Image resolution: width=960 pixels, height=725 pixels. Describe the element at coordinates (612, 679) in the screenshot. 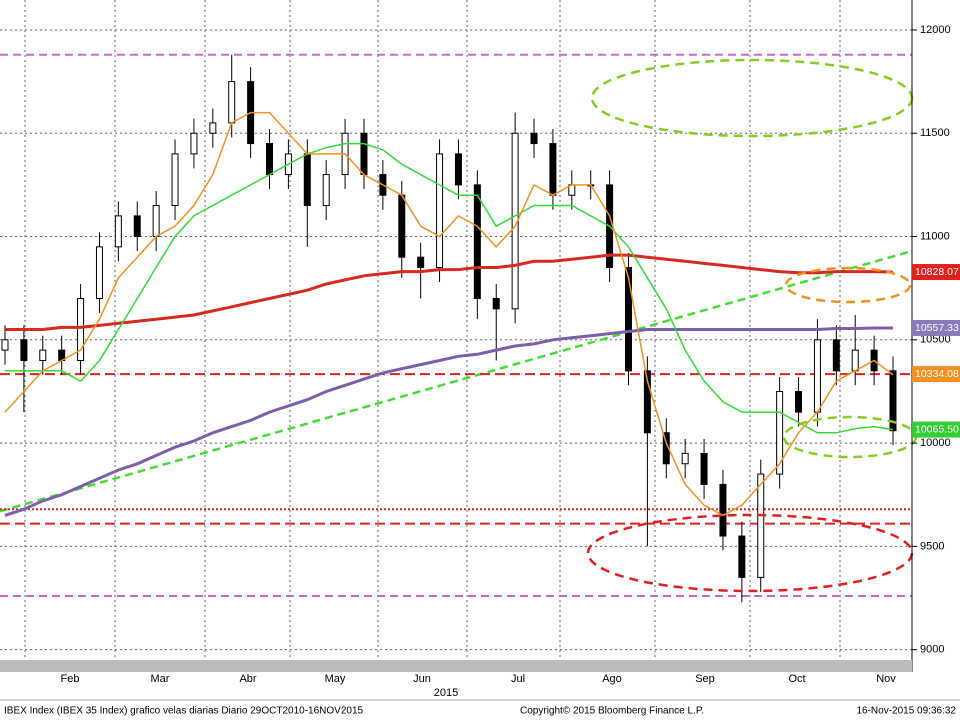

I see `x-tick-label: Ago` at that location.